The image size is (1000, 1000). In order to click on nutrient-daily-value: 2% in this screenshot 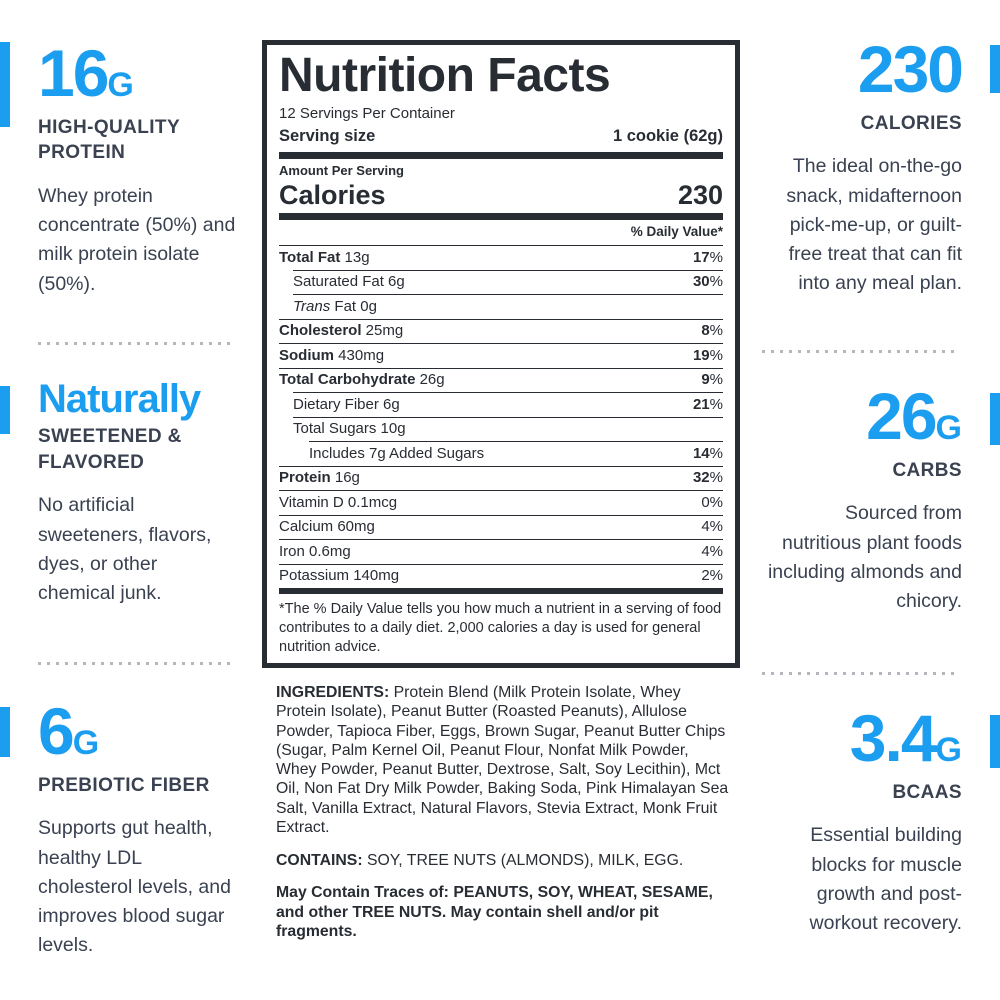, I will do `click(712, 576)`.